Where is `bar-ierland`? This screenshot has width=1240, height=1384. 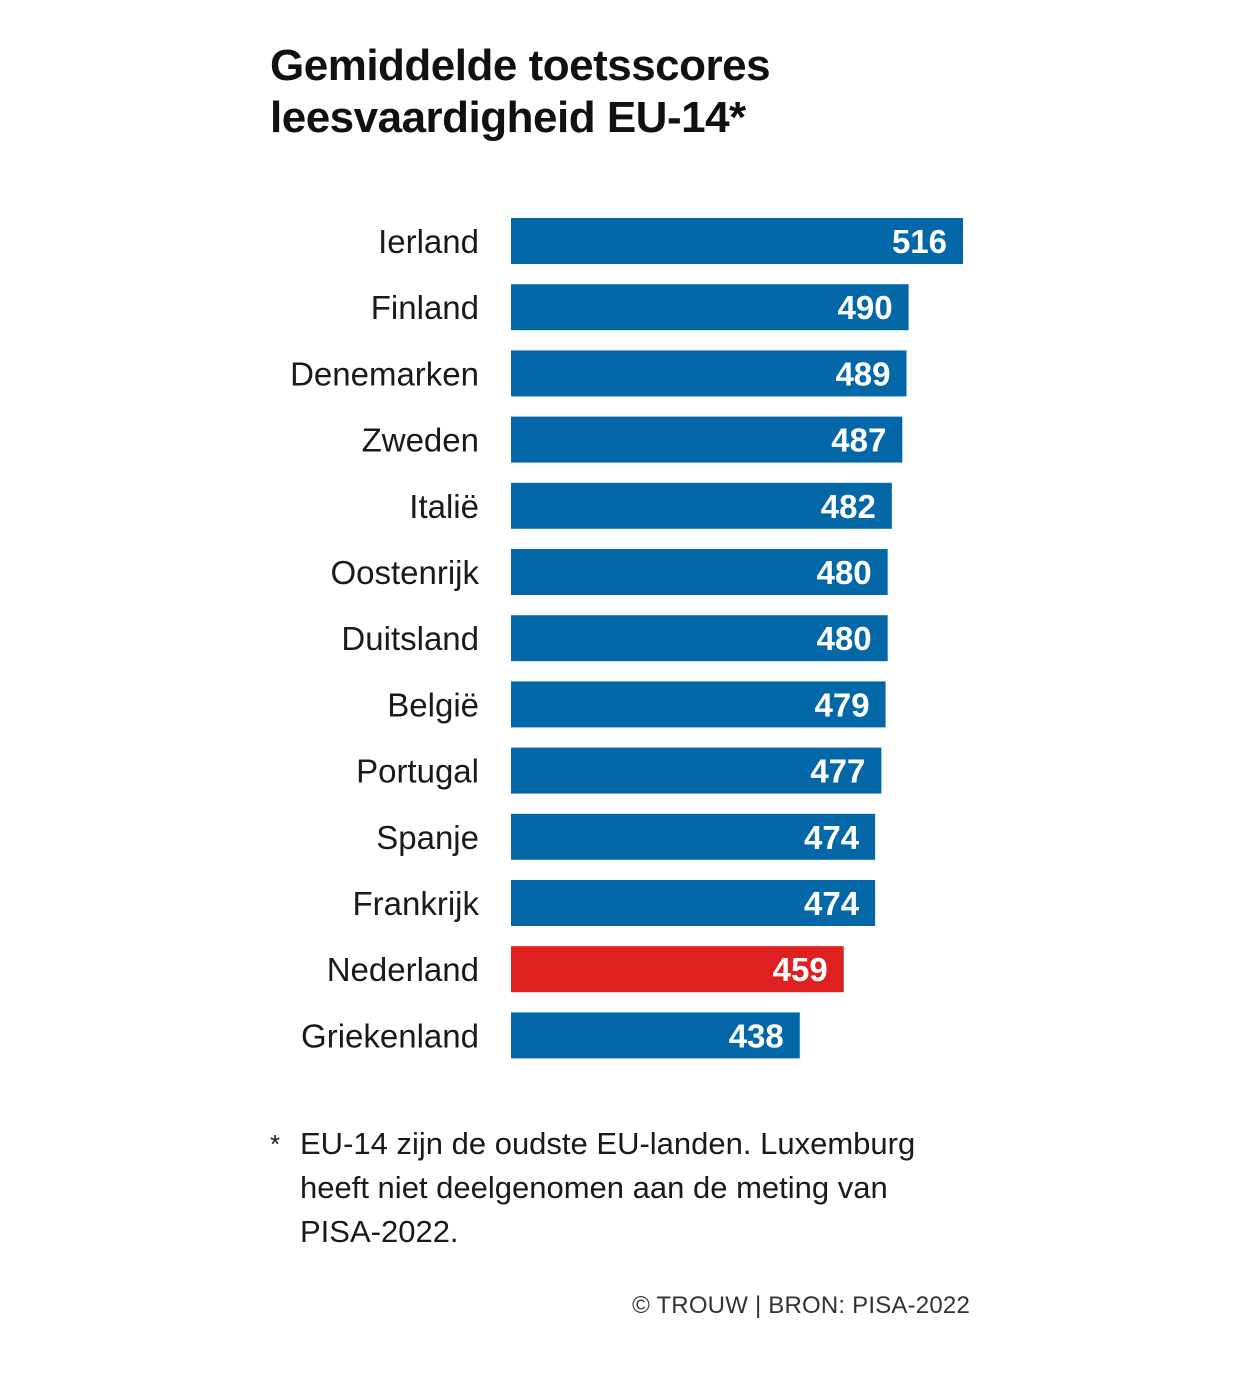
bar-ierland is located at coordinates (737, 241).